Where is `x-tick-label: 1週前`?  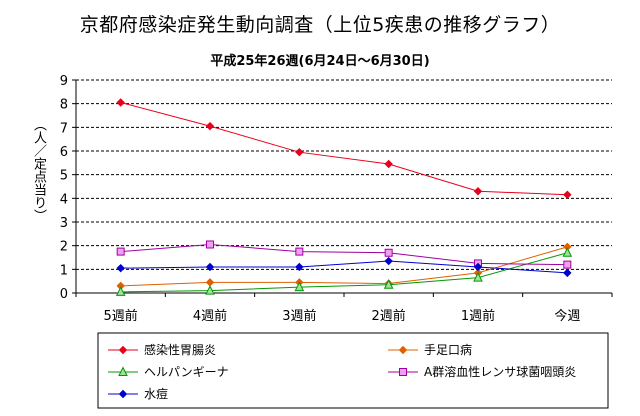
x-tick-label: 1週前 is located at coordinates (478, 316).